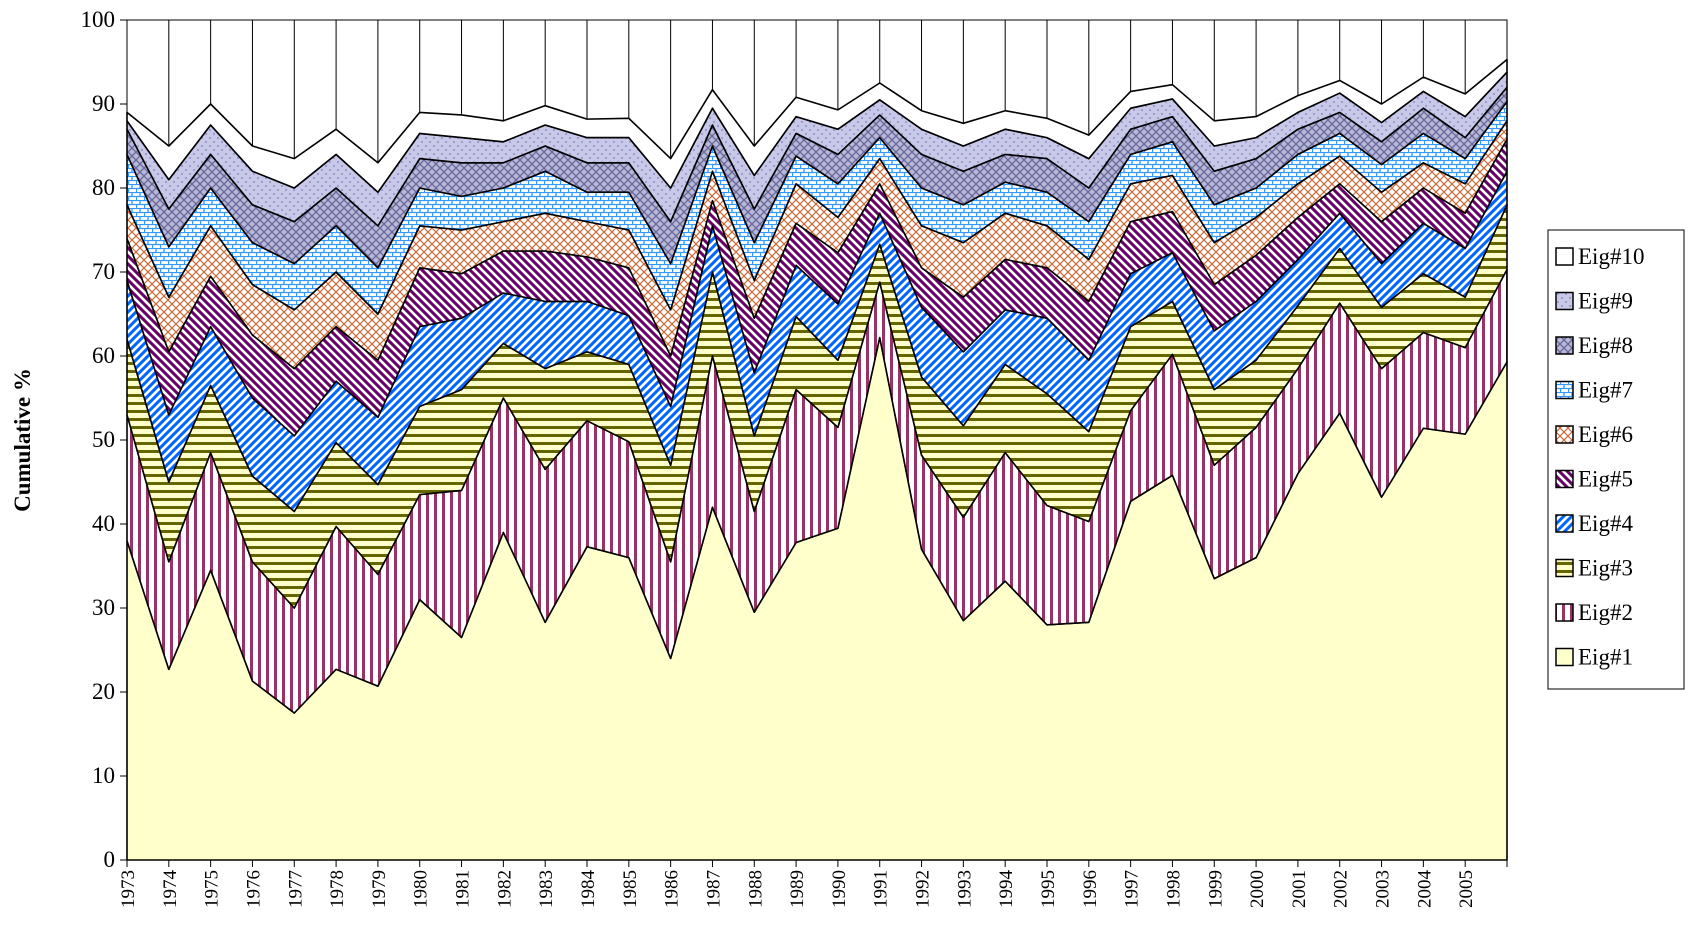 Image resolution: width=1688 pixels, height=945 pixels. What do you see at coordinates (1605, 479) in the screenshot?
I see `legend-label: Eig#5` at bounding box center [1605, 479].